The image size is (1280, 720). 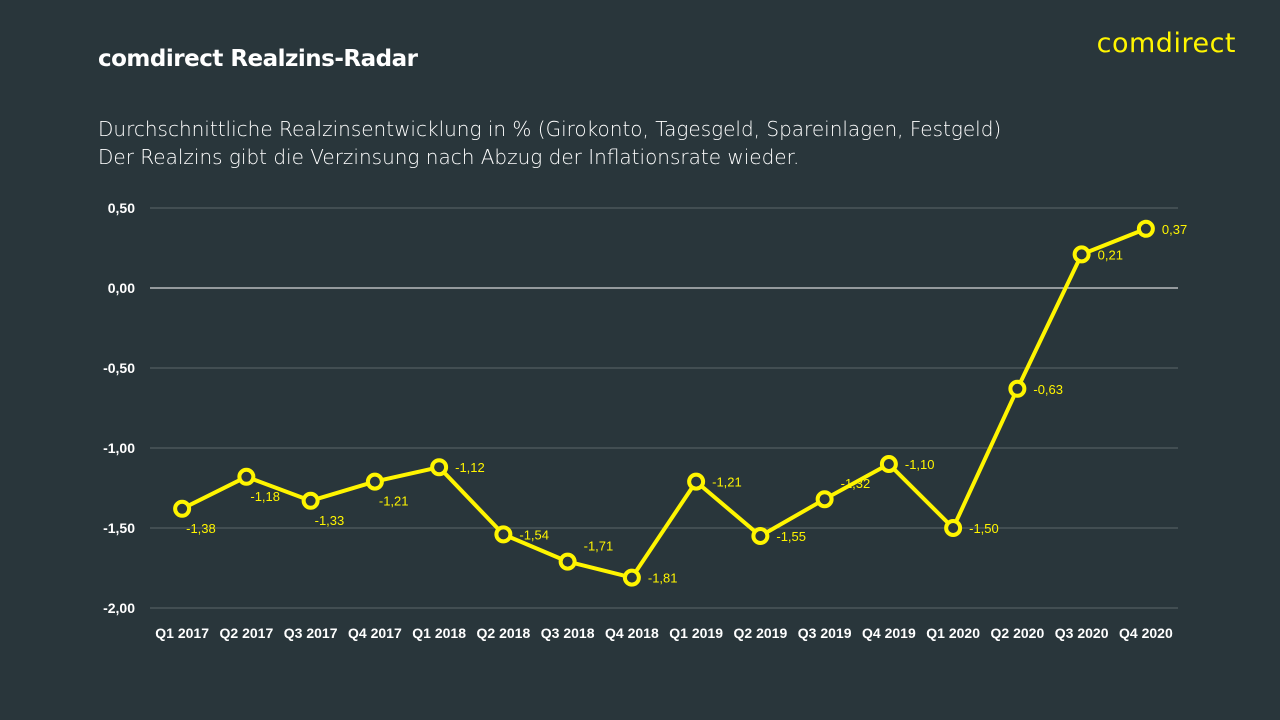 What do you see at coordinates (1018, 633) in the screenshot?
I see `x-tick-label: Q2 2020` at bounding box center [1018, 633].